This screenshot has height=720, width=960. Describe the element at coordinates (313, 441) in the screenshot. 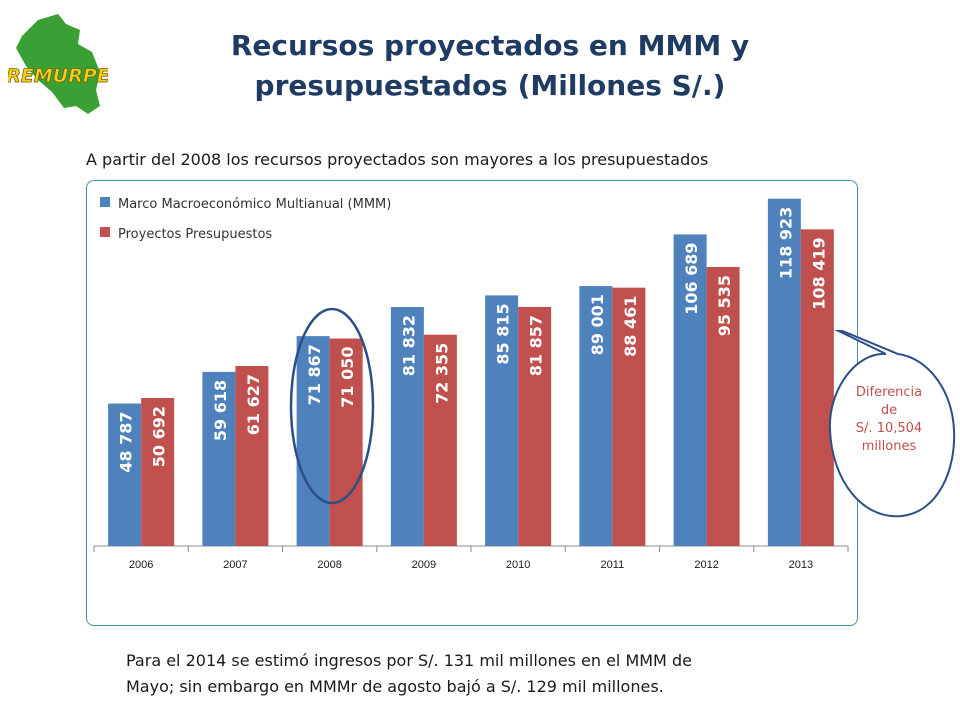

I see `bar-mmm-2008` at that location.